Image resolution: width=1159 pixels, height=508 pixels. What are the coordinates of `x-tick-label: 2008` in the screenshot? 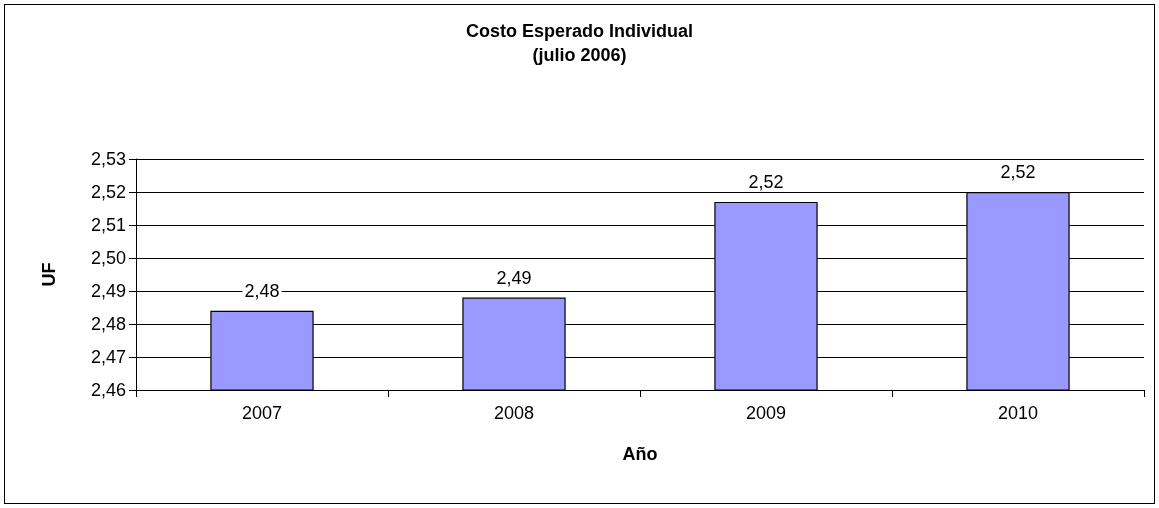 It's located at (514, 413).